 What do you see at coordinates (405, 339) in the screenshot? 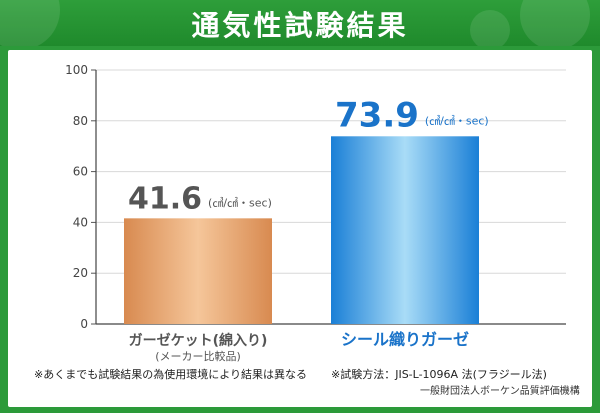
I see `category-label: シール織りガーゼ` at bounding box center [405, 339].